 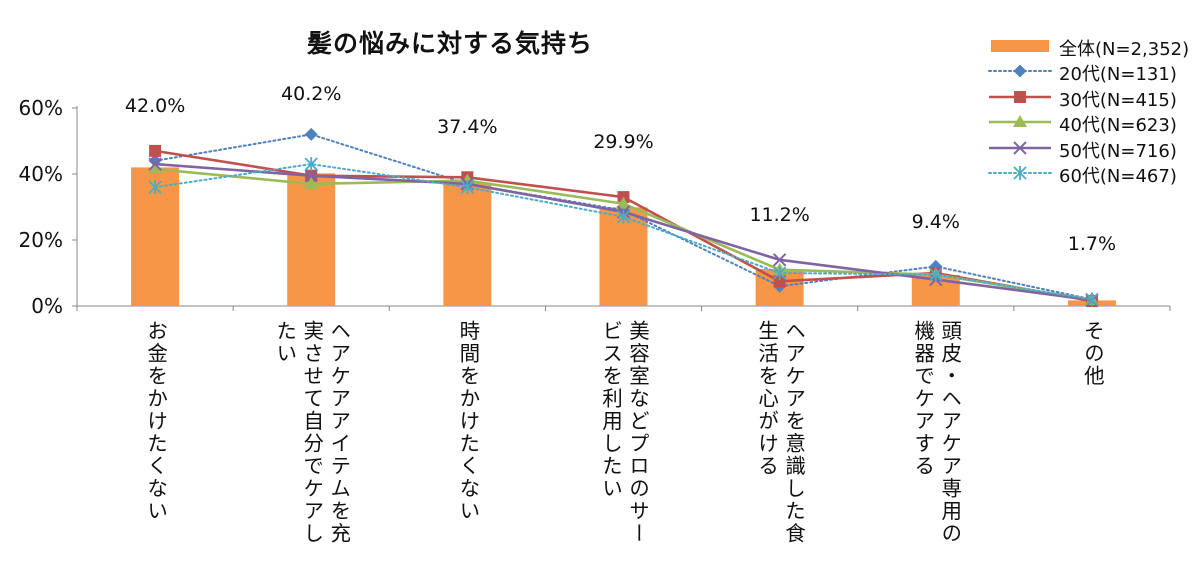 I want to click on legend-item: 20代(N=131), so click(x=1091, y=72).